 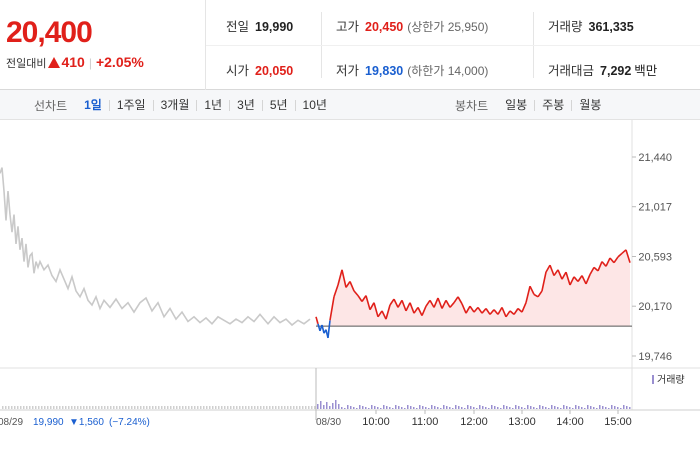 I want to click on x-tick-label: 15:00, so click(x=618, y=422).